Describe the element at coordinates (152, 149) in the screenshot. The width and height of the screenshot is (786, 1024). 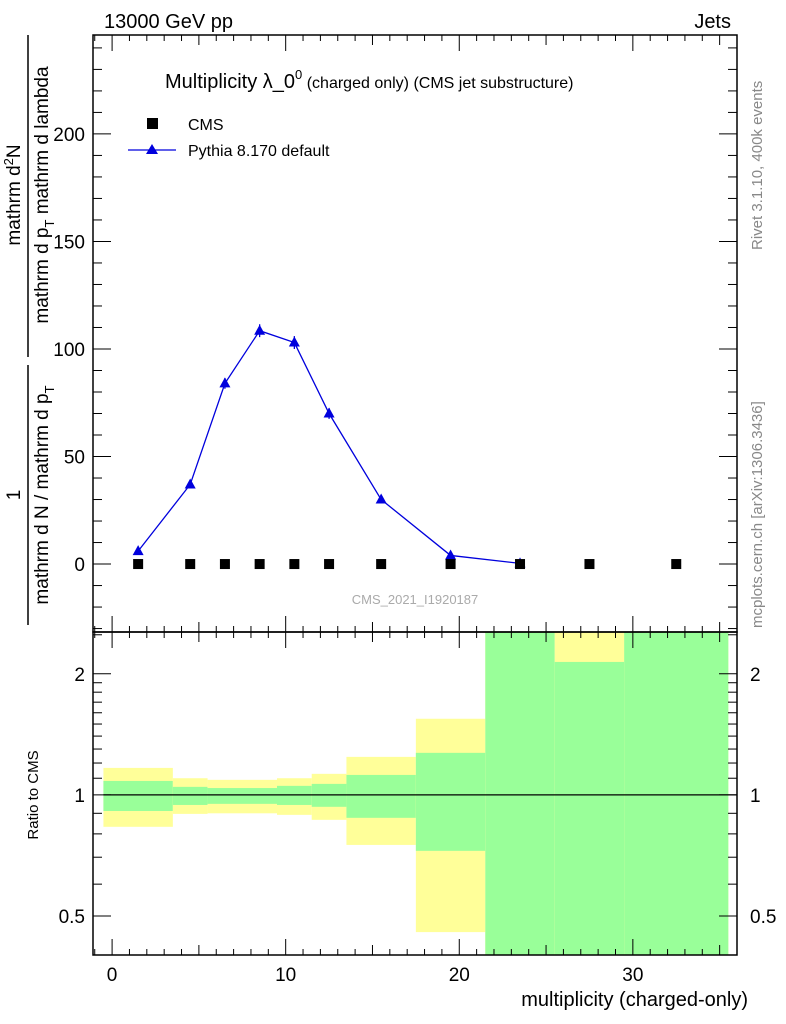
I see `legend-pythia-marker` at that location.